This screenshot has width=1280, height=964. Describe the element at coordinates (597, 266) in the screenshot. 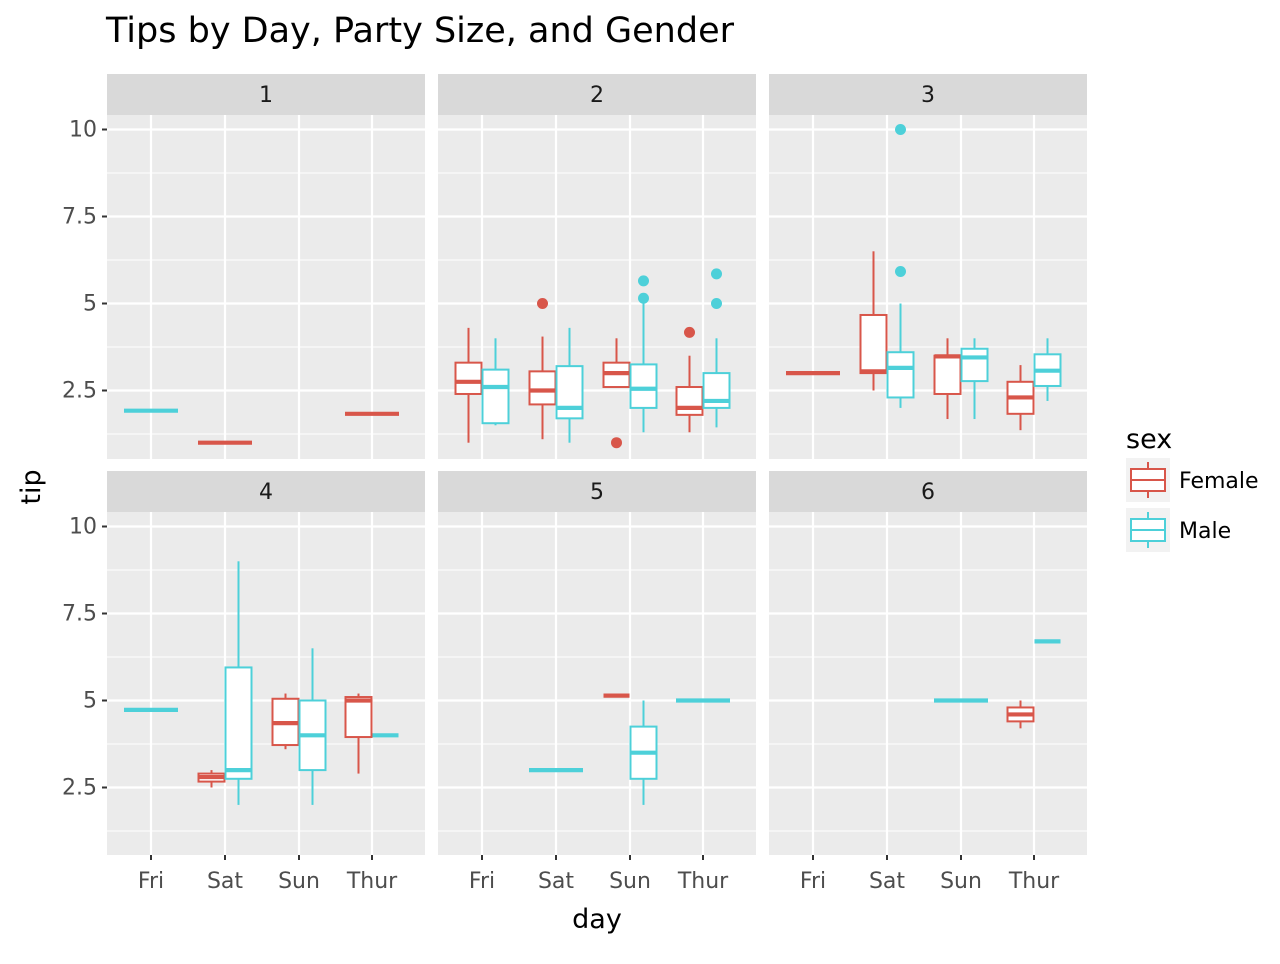

I see `facet-panel: 2` at that location.